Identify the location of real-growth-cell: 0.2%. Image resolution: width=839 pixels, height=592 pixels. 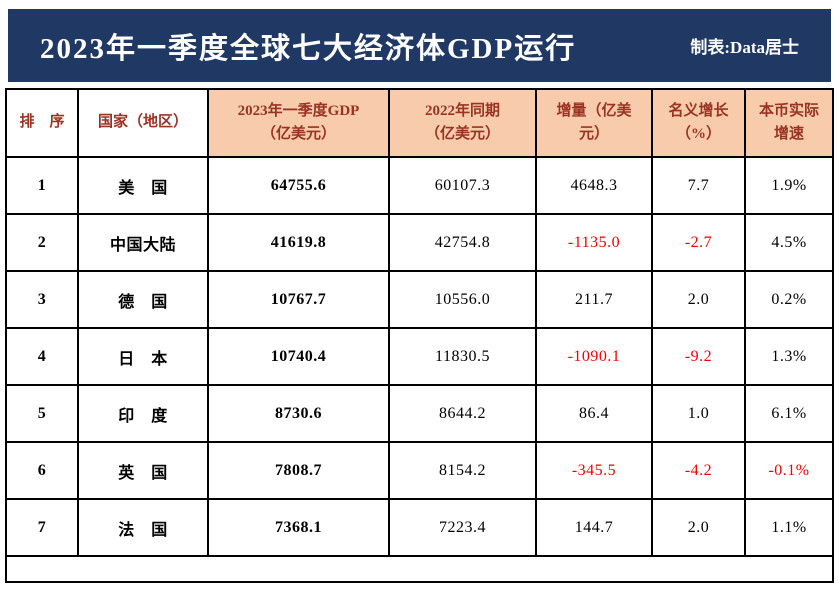
(789, 300).